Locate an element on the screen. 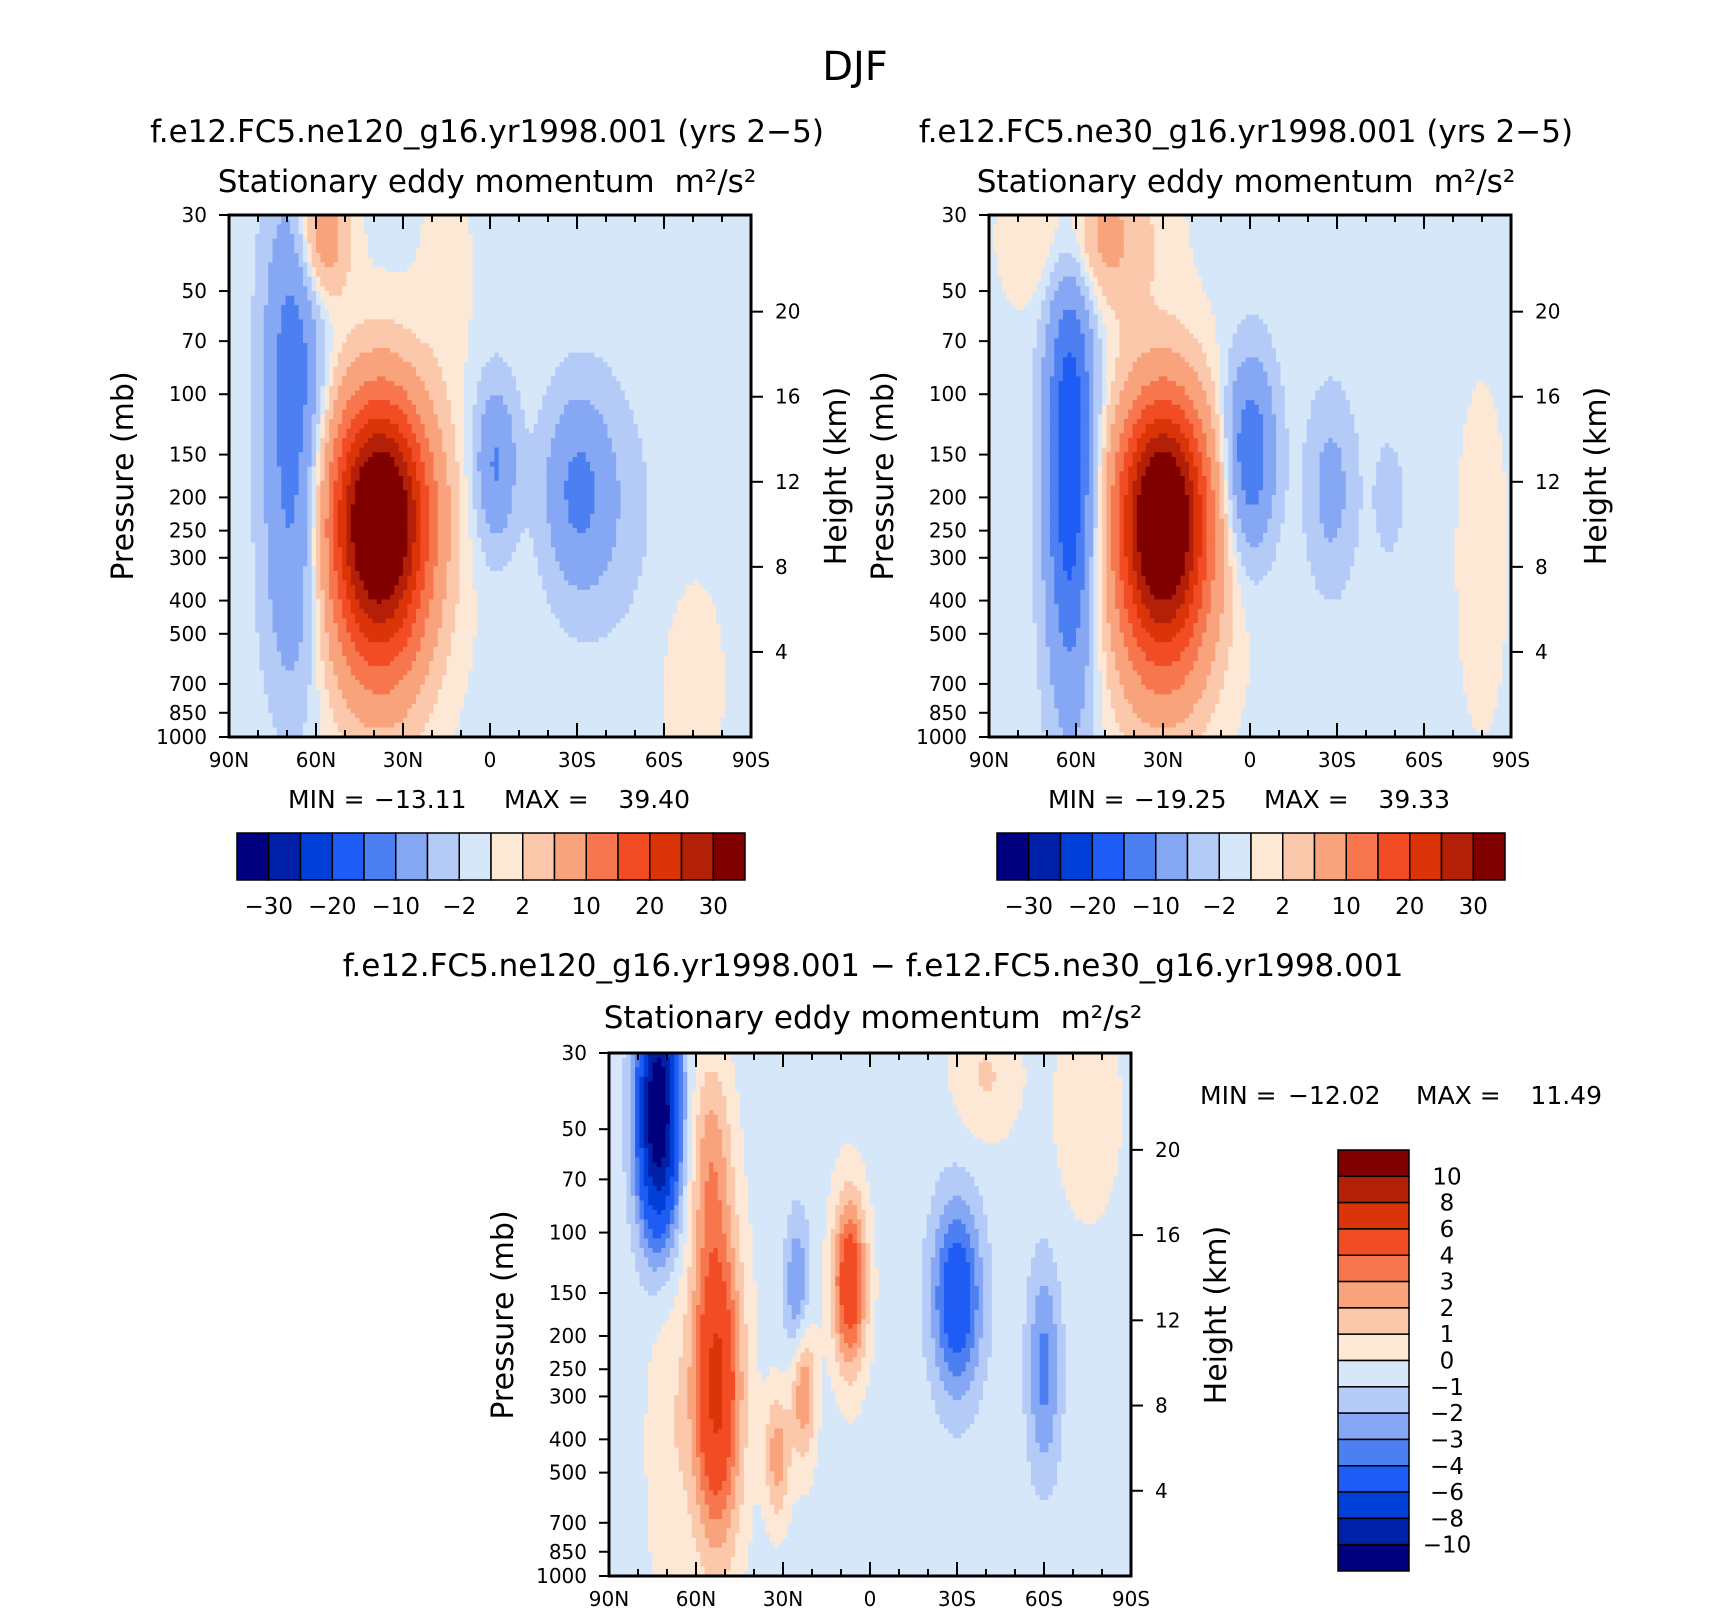  panel-ne30-contour-plot is located at coordinates (1250, 476).